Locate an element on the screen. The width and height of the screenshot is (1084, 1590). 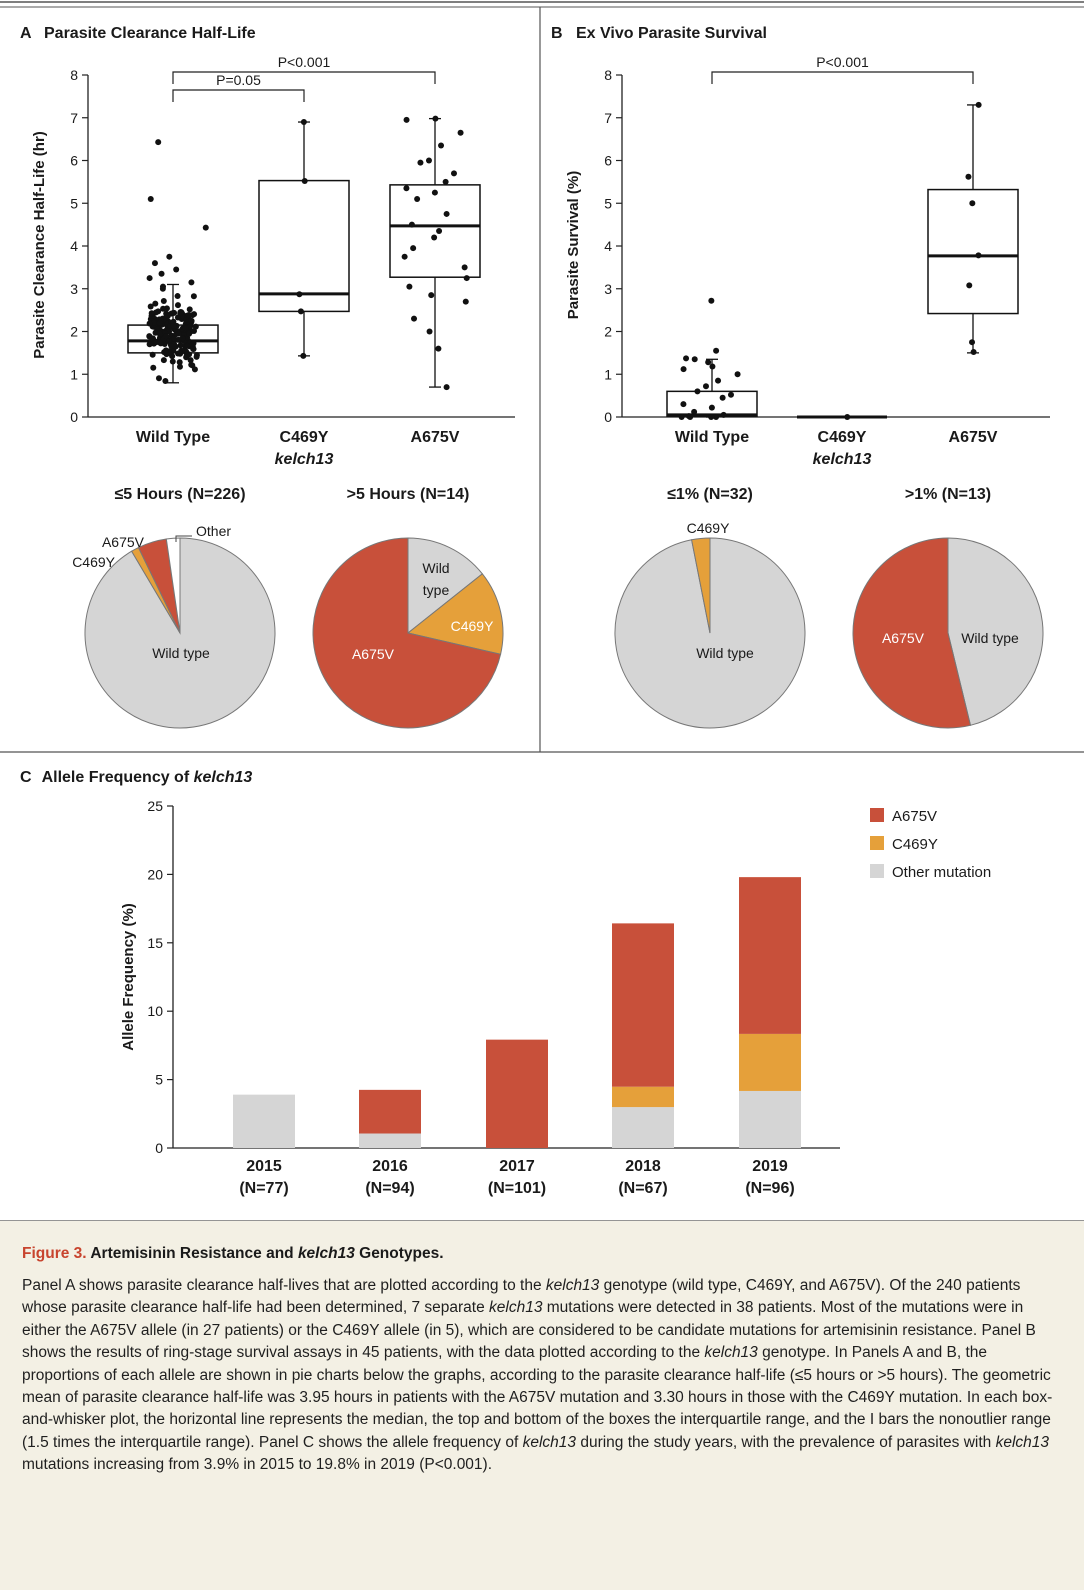
y-tick-label: 3 is located at coordinates (74, 289).